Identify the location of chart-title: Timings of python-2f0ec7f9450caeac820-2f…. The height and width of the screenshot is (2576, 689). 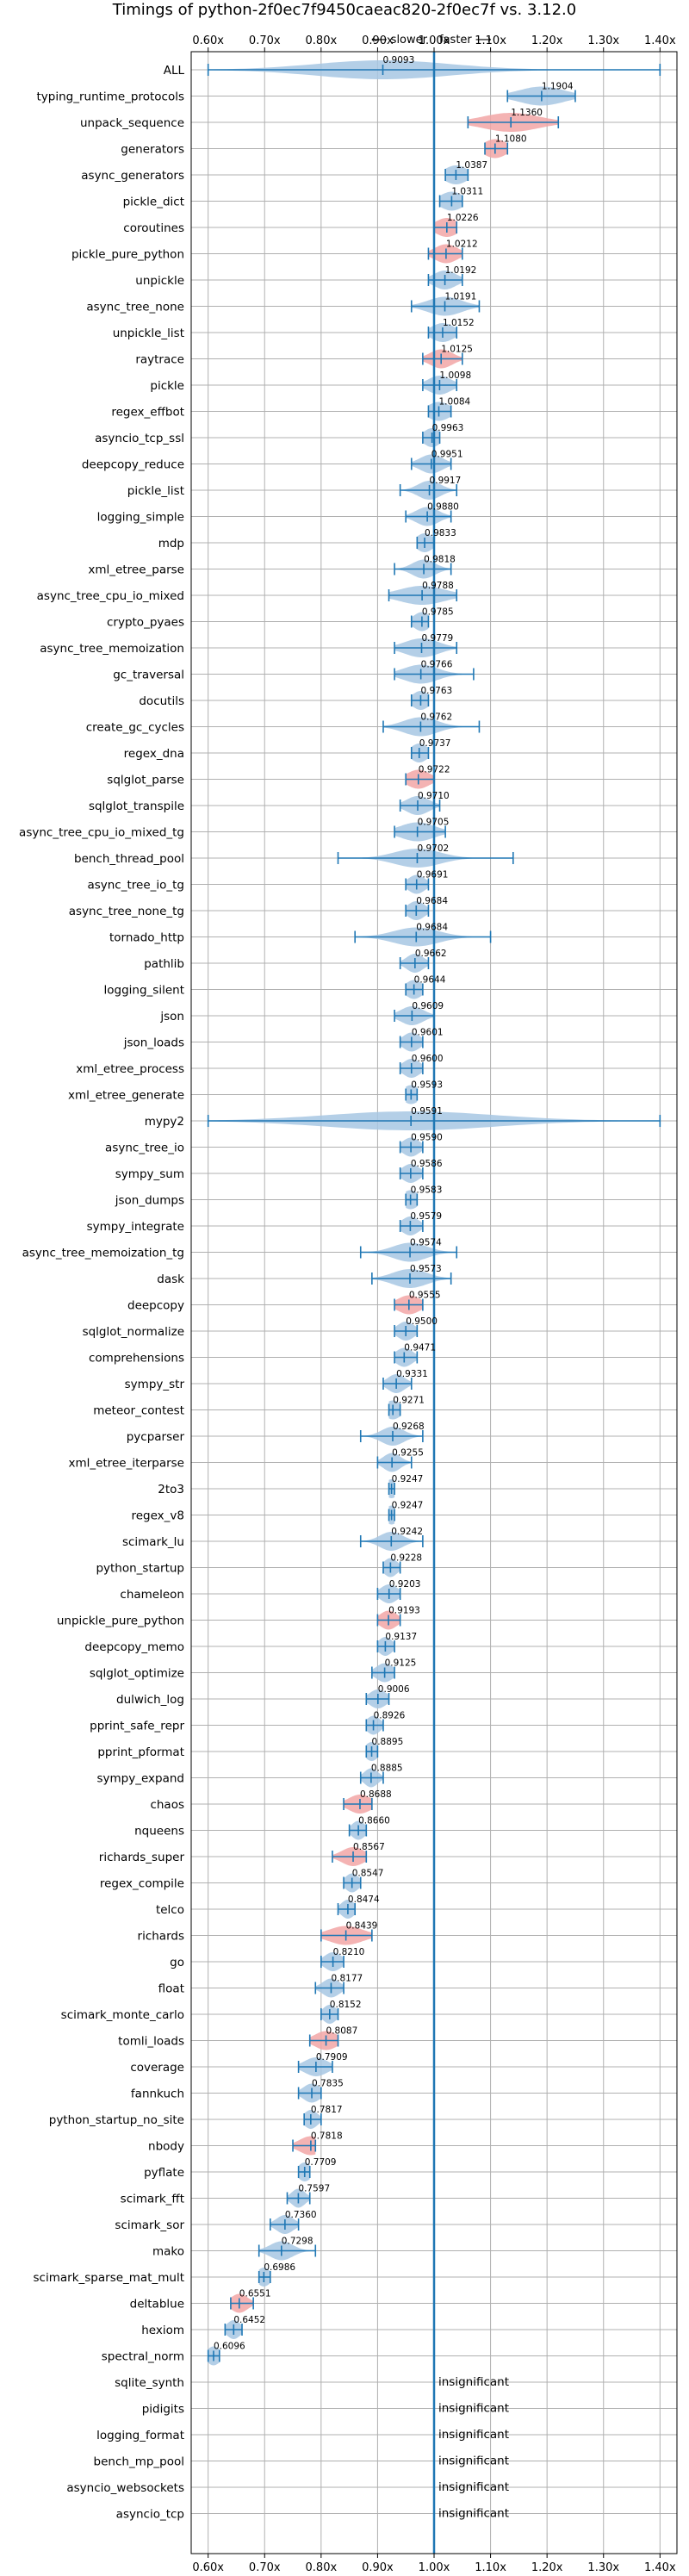
(344, 10).